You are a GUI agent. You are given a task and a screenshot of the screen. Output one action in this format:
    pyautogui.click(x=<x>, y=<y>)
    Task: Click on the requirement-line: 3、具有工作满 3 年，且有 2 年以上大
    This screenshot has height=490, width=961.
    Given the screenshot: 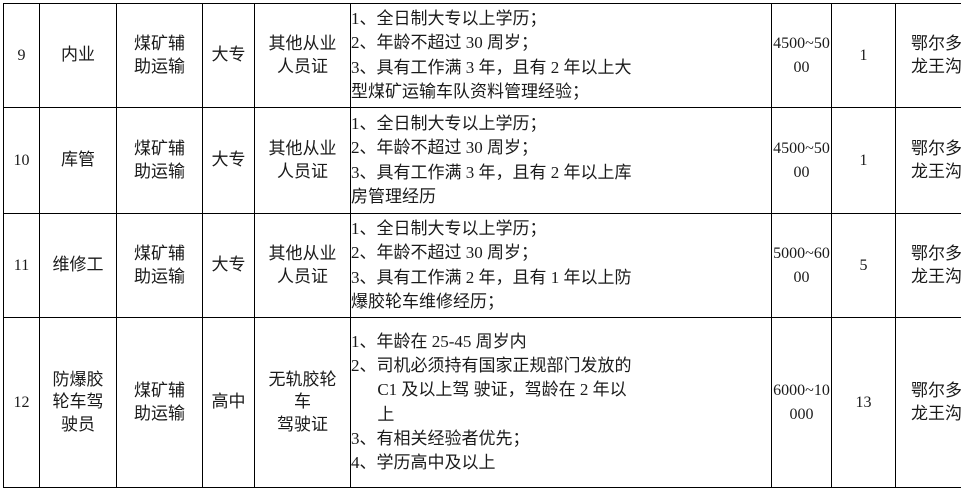 What is the action you would take?
    pyautogui.click(x=491, y=67)
    